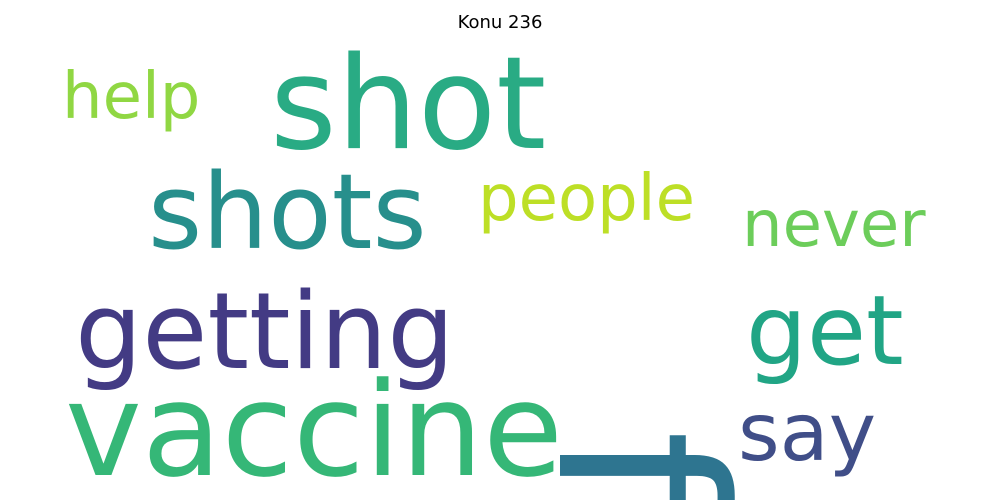 The image size is (1000, 500). Describe the element at coordinates (586, 199) in the screenshot. I see `word-people: people` at that location.